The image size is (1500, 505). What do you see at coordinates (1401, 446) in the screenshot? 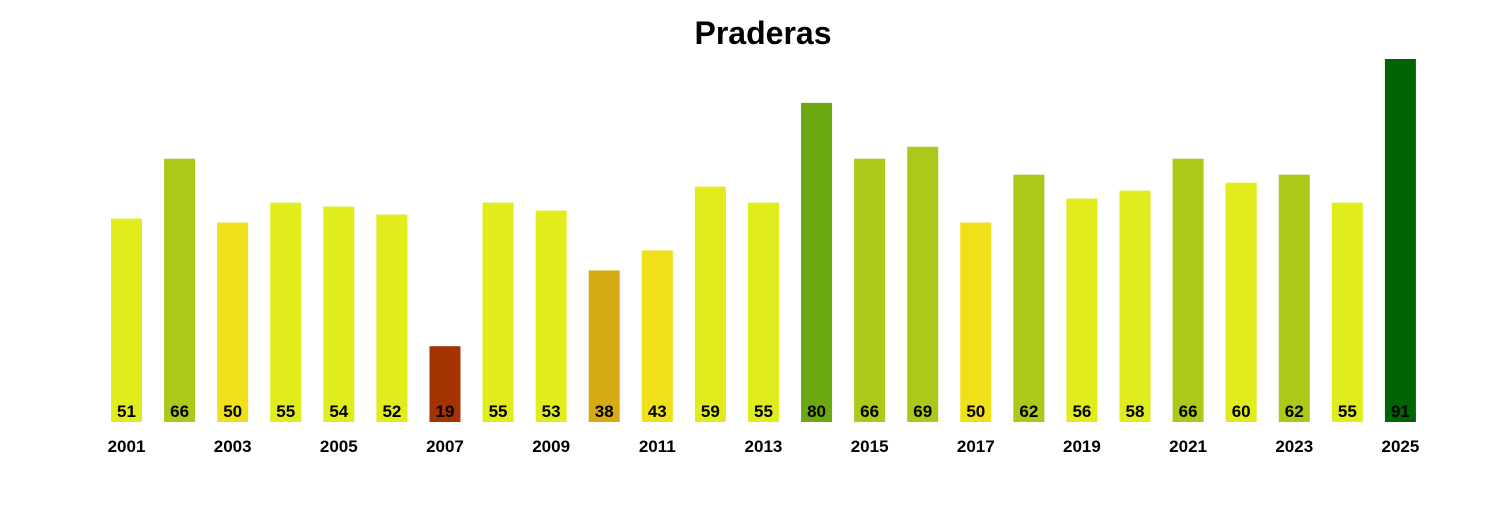
I see `x-tick-label-2025: 2025` at bounding box center [1401, 446].